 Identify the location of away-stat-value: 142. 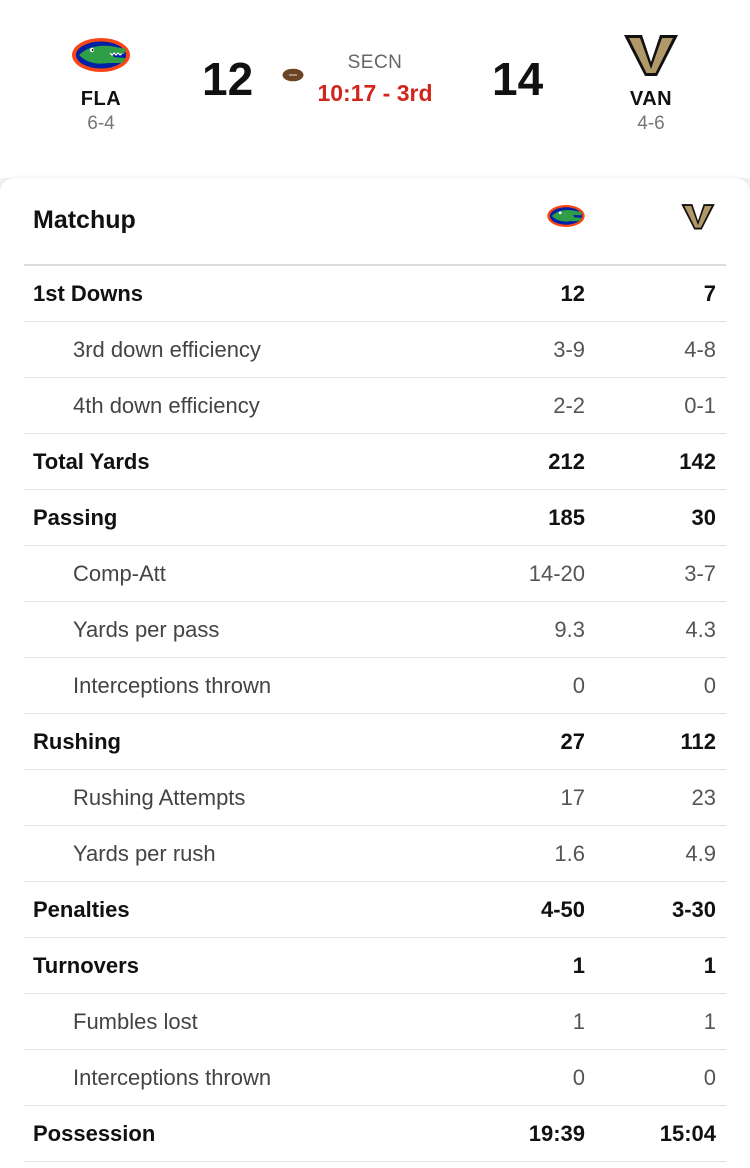
(697, 461).